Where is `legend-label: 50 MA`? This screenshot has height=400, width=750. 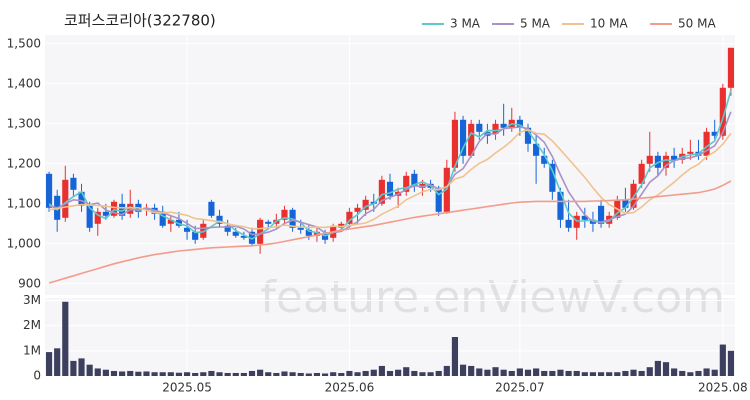 legend-label: 50 MA is located at coordinates (697, 24).